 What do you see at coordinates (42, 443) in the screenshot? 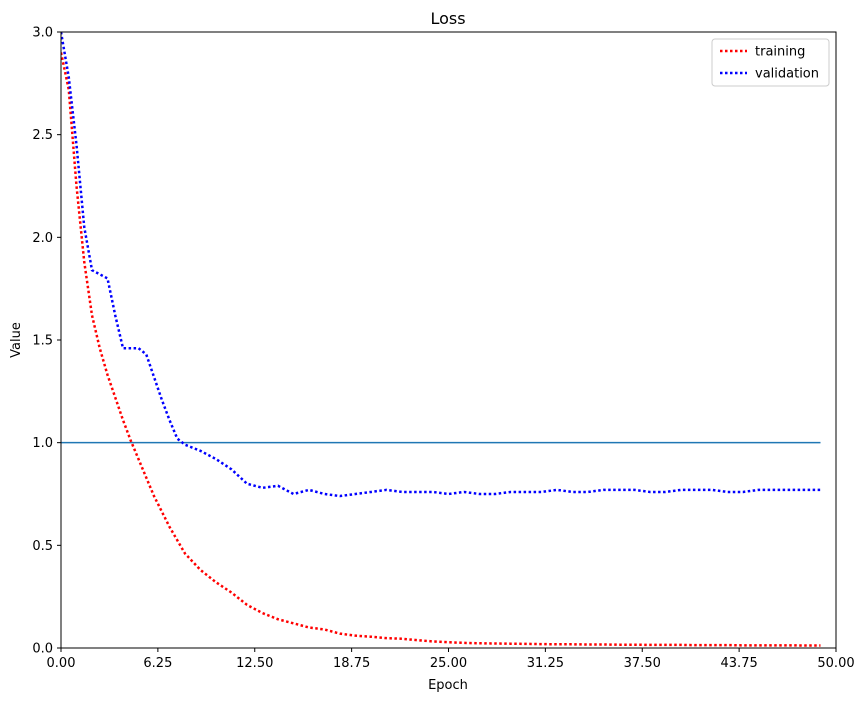
I see `y-tick-label: 1.0` at bounding box center [42, 443].